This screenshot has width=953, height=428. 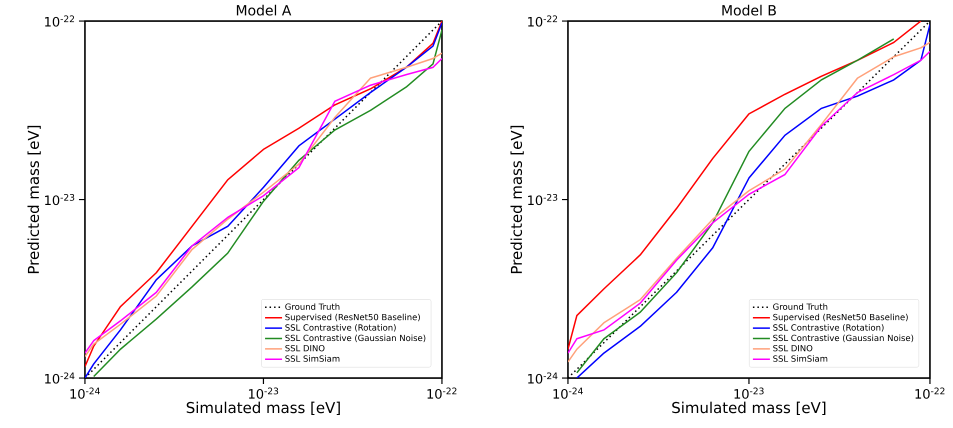 I want to click on chart-title: Model A, so click(x=264, y=10).